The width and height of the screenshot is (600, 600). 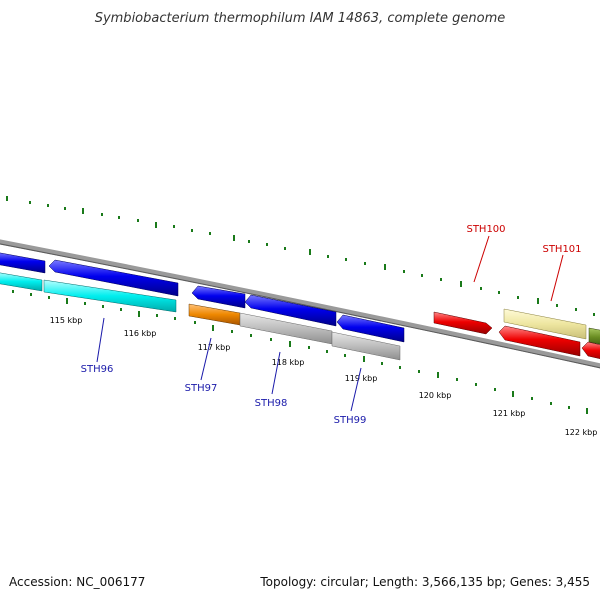 I want to click on accession-text: Accession: NC_006177, so click(x=77, y=582).